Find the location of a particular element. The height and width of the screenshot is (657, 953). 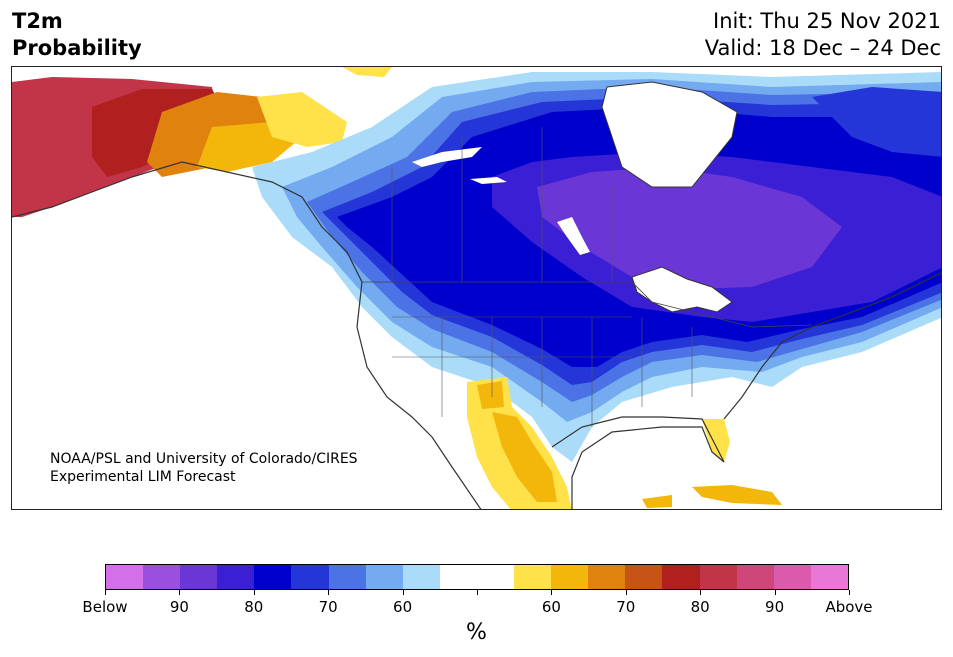

great-lakes is located at coordinates (682, 289).